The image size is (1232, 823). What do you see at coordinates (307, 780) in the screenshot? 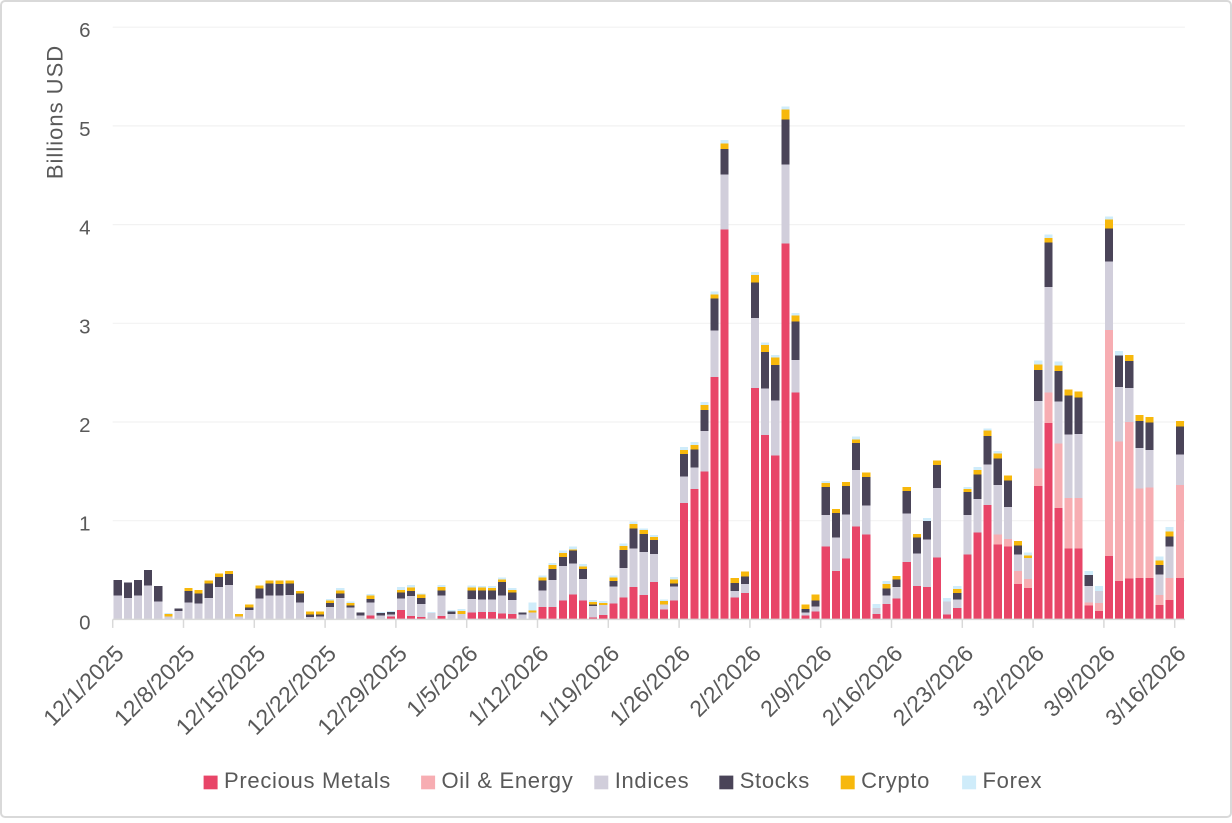
I see `svg-text: Precious Metals` at bounding box center [307, 780].